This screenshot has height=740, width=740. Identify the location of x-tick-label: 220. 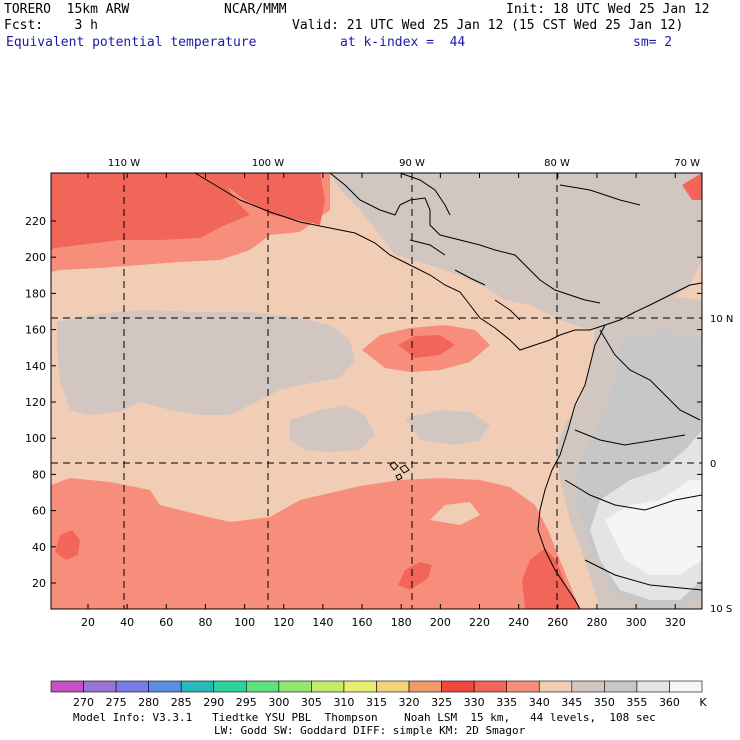
(479, 622).